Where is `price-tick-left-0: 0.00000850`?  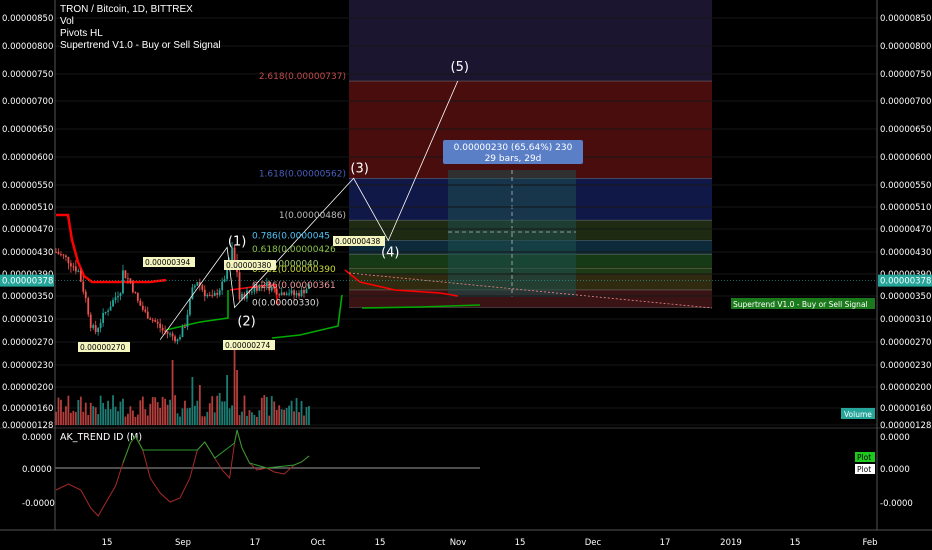 price-tick-left-0: 0.00000850 is located at coordinates (27, 19).